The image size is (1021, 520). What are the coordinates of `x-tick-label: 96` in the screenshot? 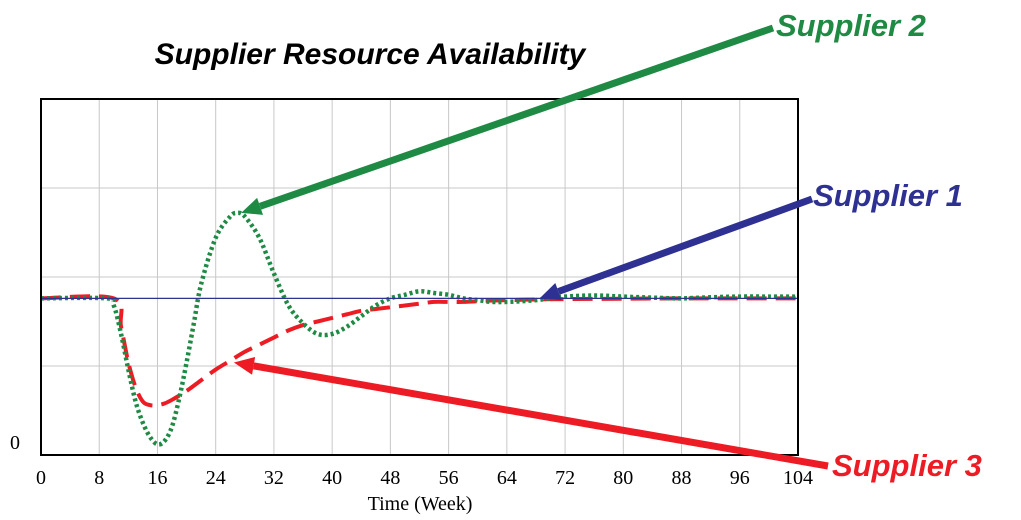 It's located at (740, 478).